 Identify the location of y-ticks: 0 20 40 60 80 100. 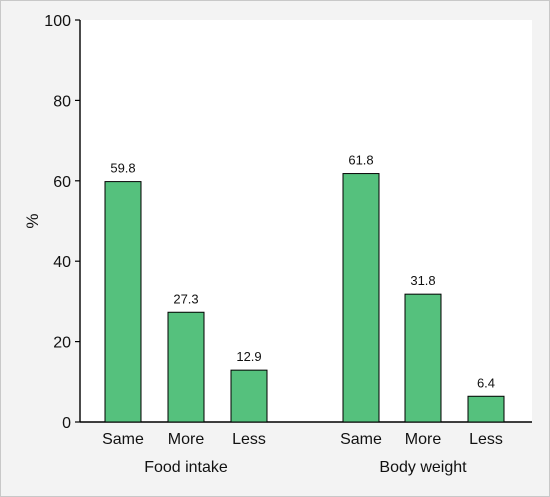
(62, 222).